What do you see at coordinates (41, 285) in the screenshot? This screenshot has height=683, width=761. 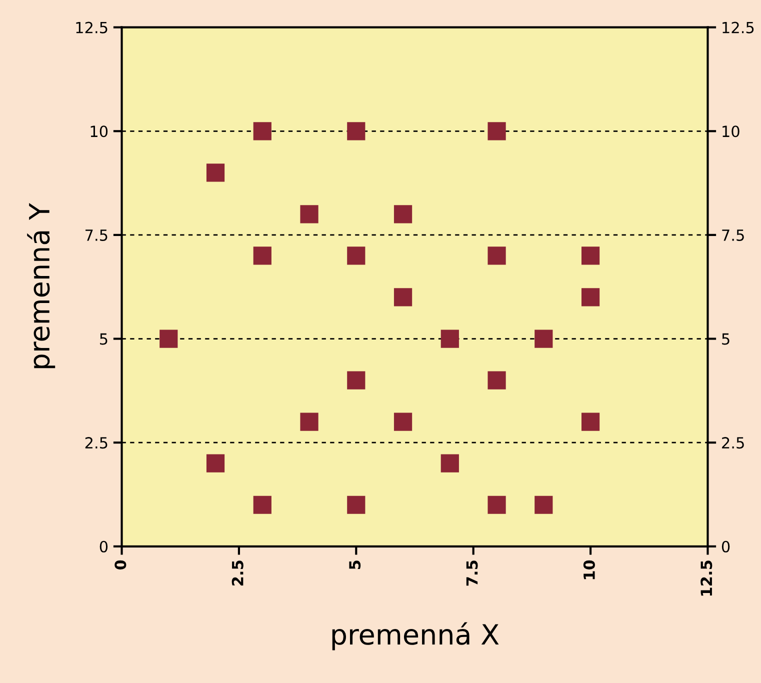 I see `y-axis-title: premenná Y` at bounding box center [41, 285].